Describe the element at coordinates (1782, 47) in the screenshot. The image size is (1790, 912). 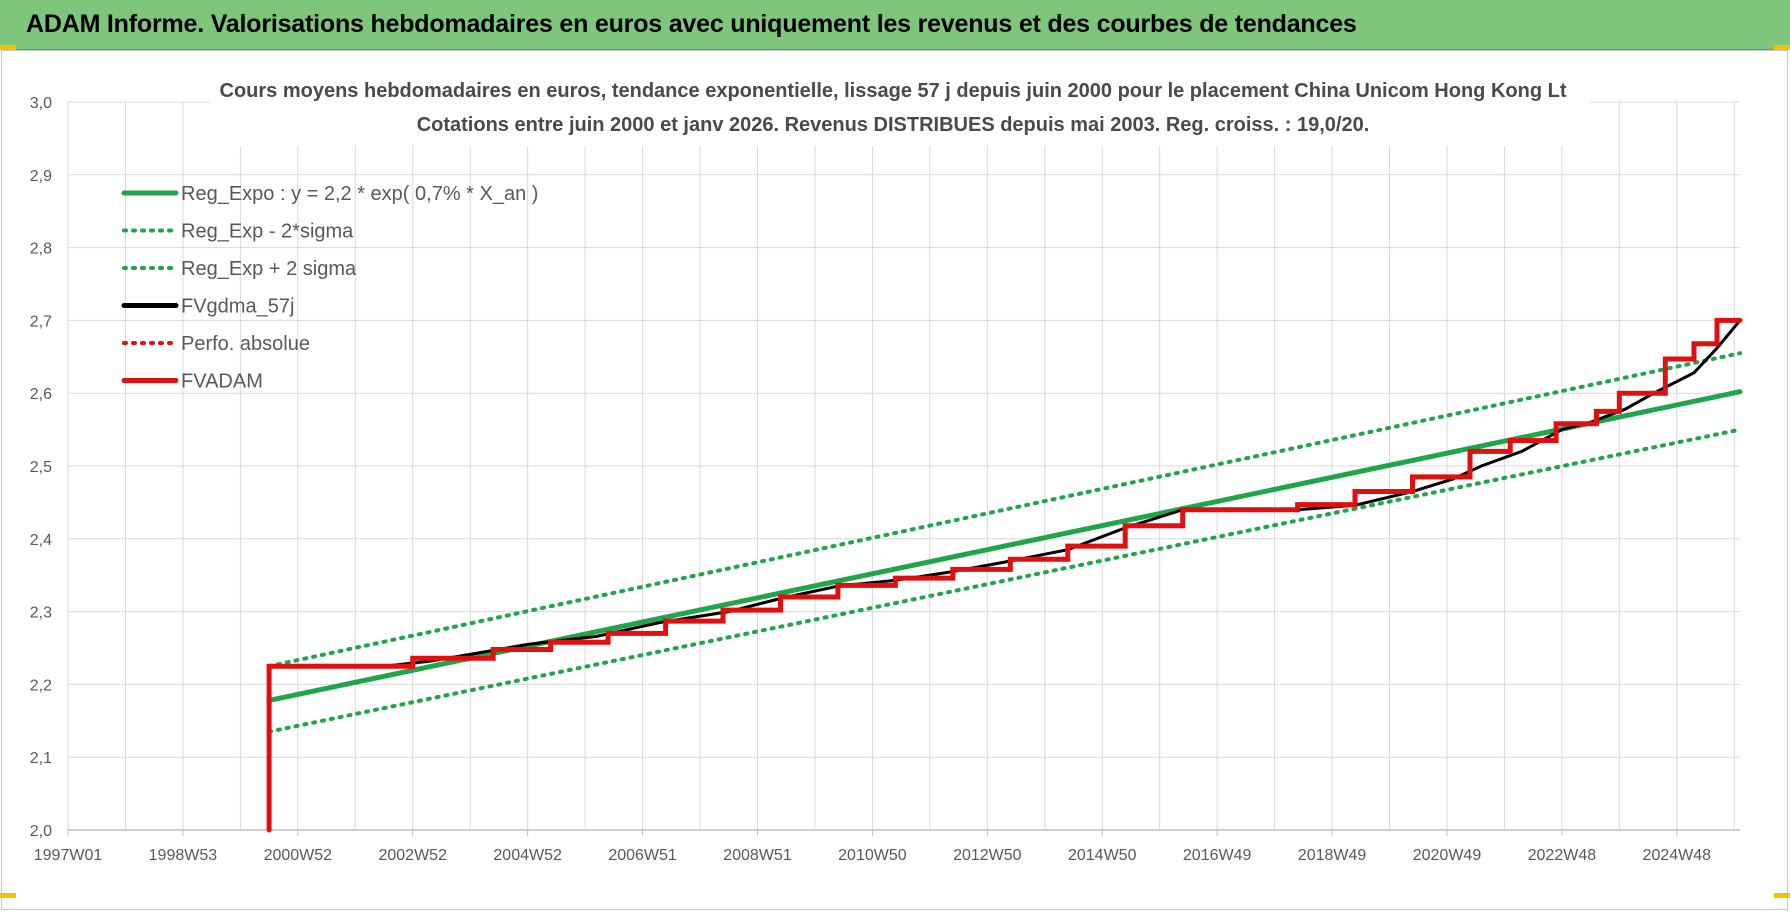
I see `corner-mark-top-right` at that location.